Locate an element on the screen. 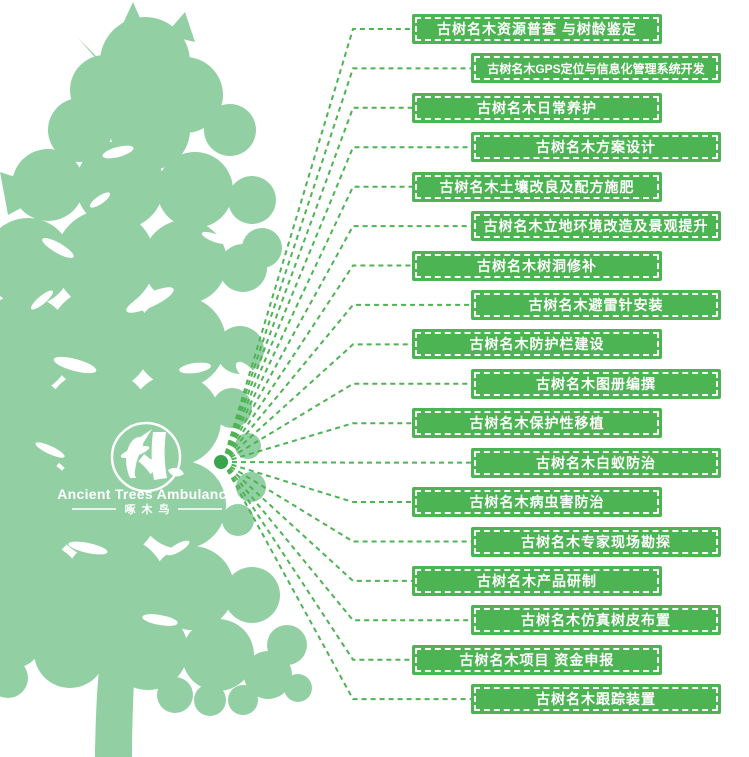  service-box: 古树名木白蚁防治 is located at coordinates (596, 462).